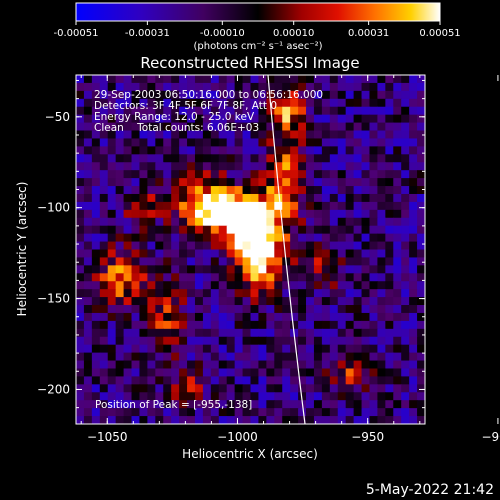  What do you see at coordinates (257, 46) in the screenshot?
I see `colorbar-unit-label: (photons cm⁻² s⁻¹ asec⁻²)` at bounding box center [257, 46].